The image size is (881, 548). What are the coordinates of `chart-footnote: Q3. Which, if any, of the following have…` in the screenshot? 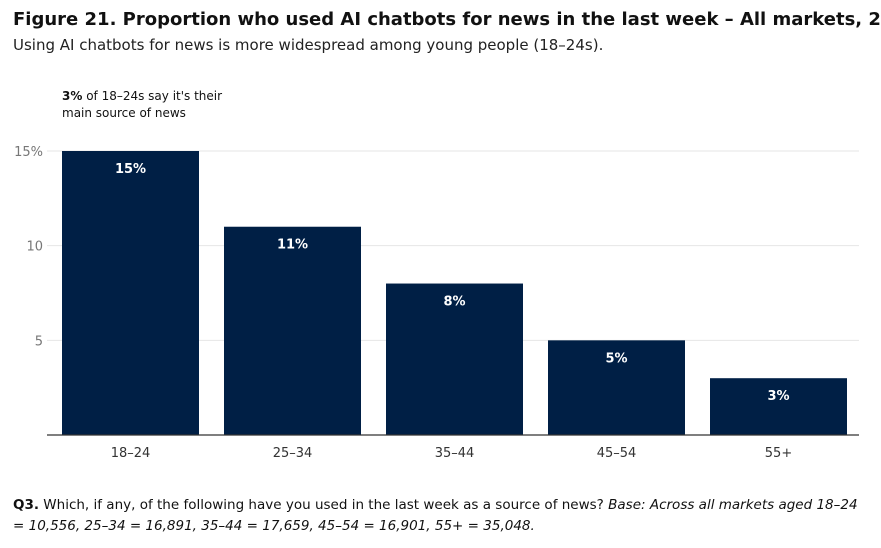 It's located at (442, 516).